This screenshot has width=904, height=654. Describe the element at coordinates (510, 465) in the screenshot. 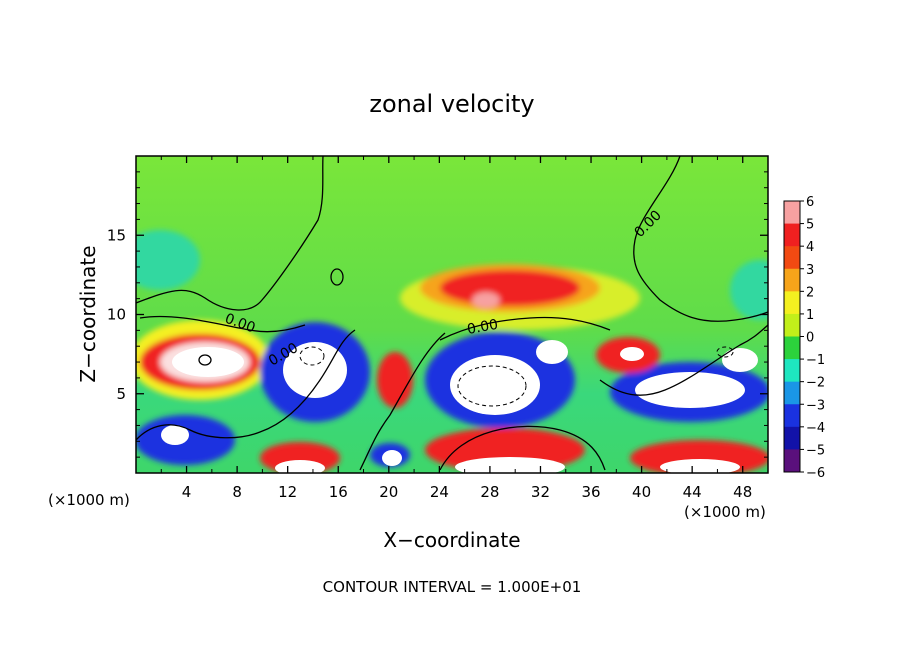

I see `white-bottom-center` at that location.